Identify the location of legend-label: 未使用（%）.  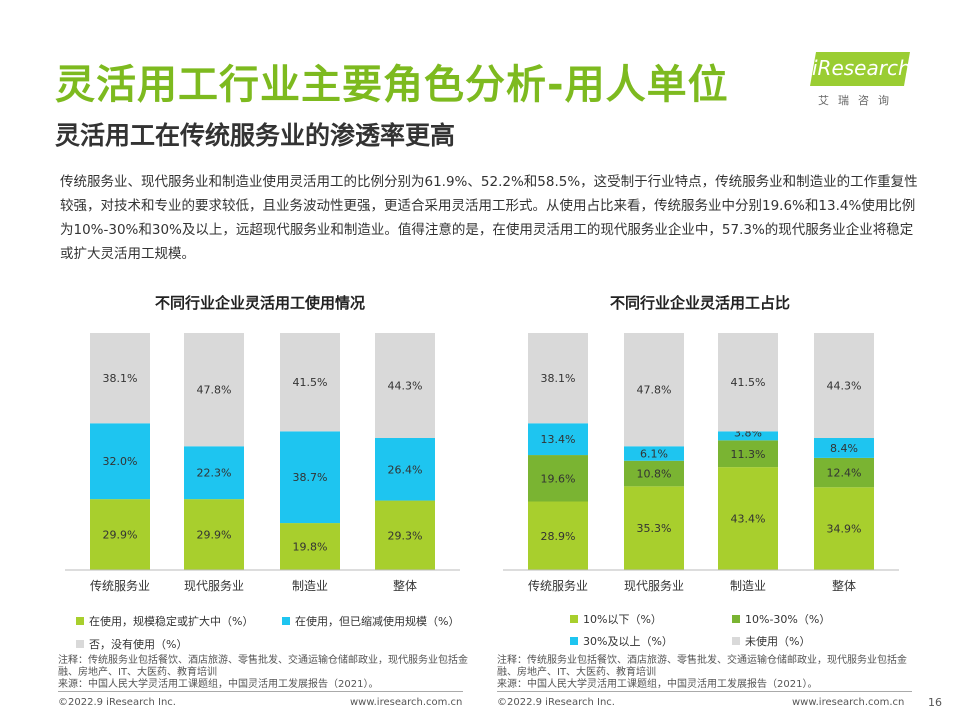
(778, 641).